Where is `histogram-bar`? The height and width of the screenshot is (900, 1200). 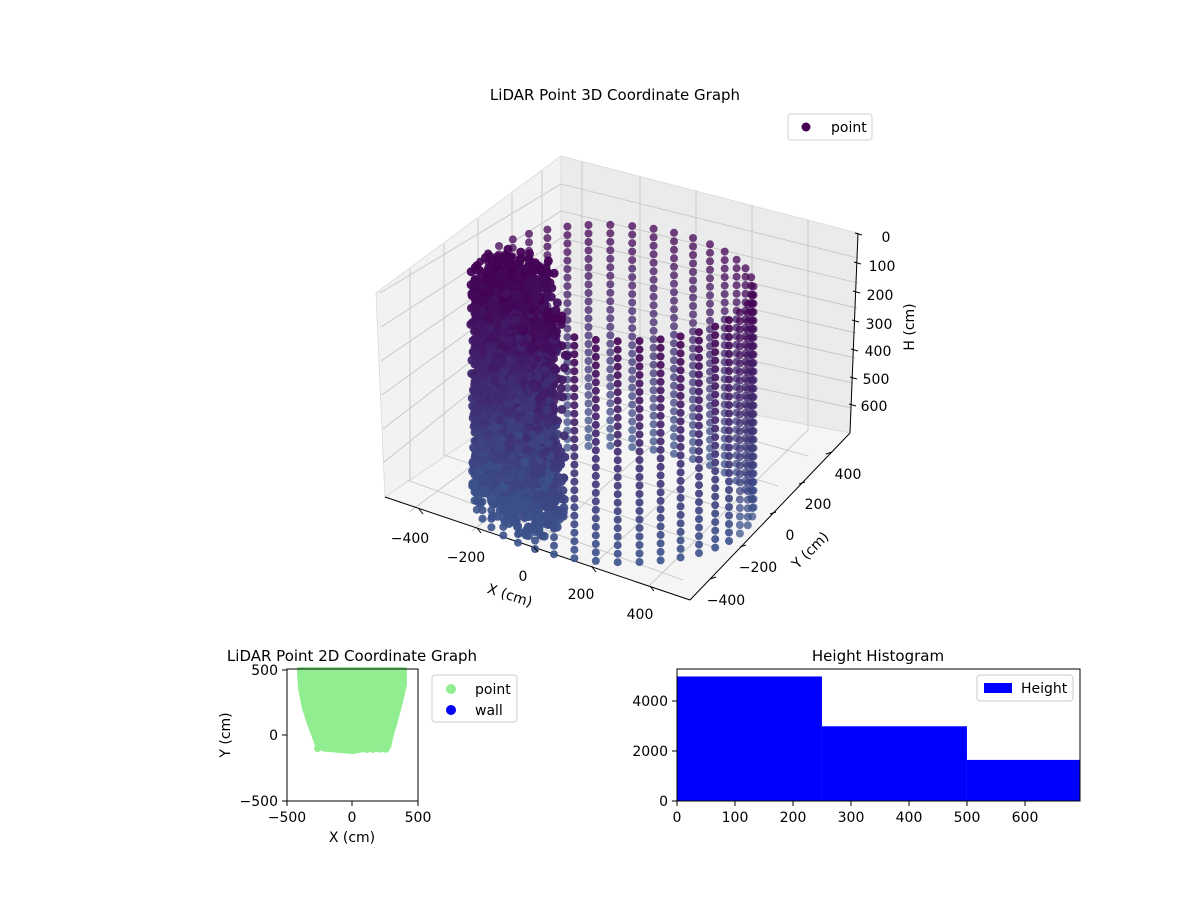 histogram-bar is located at coordinates (1023, 780).